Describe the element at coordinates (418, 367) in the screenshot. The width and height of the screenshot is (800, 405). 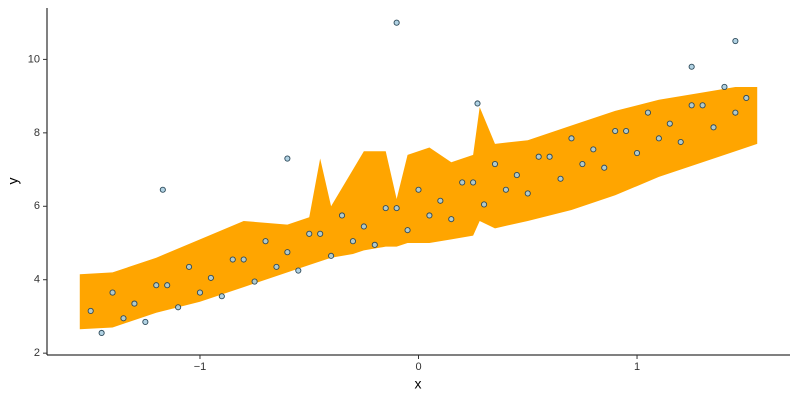
I see `x-tick-label: 0` at that location.